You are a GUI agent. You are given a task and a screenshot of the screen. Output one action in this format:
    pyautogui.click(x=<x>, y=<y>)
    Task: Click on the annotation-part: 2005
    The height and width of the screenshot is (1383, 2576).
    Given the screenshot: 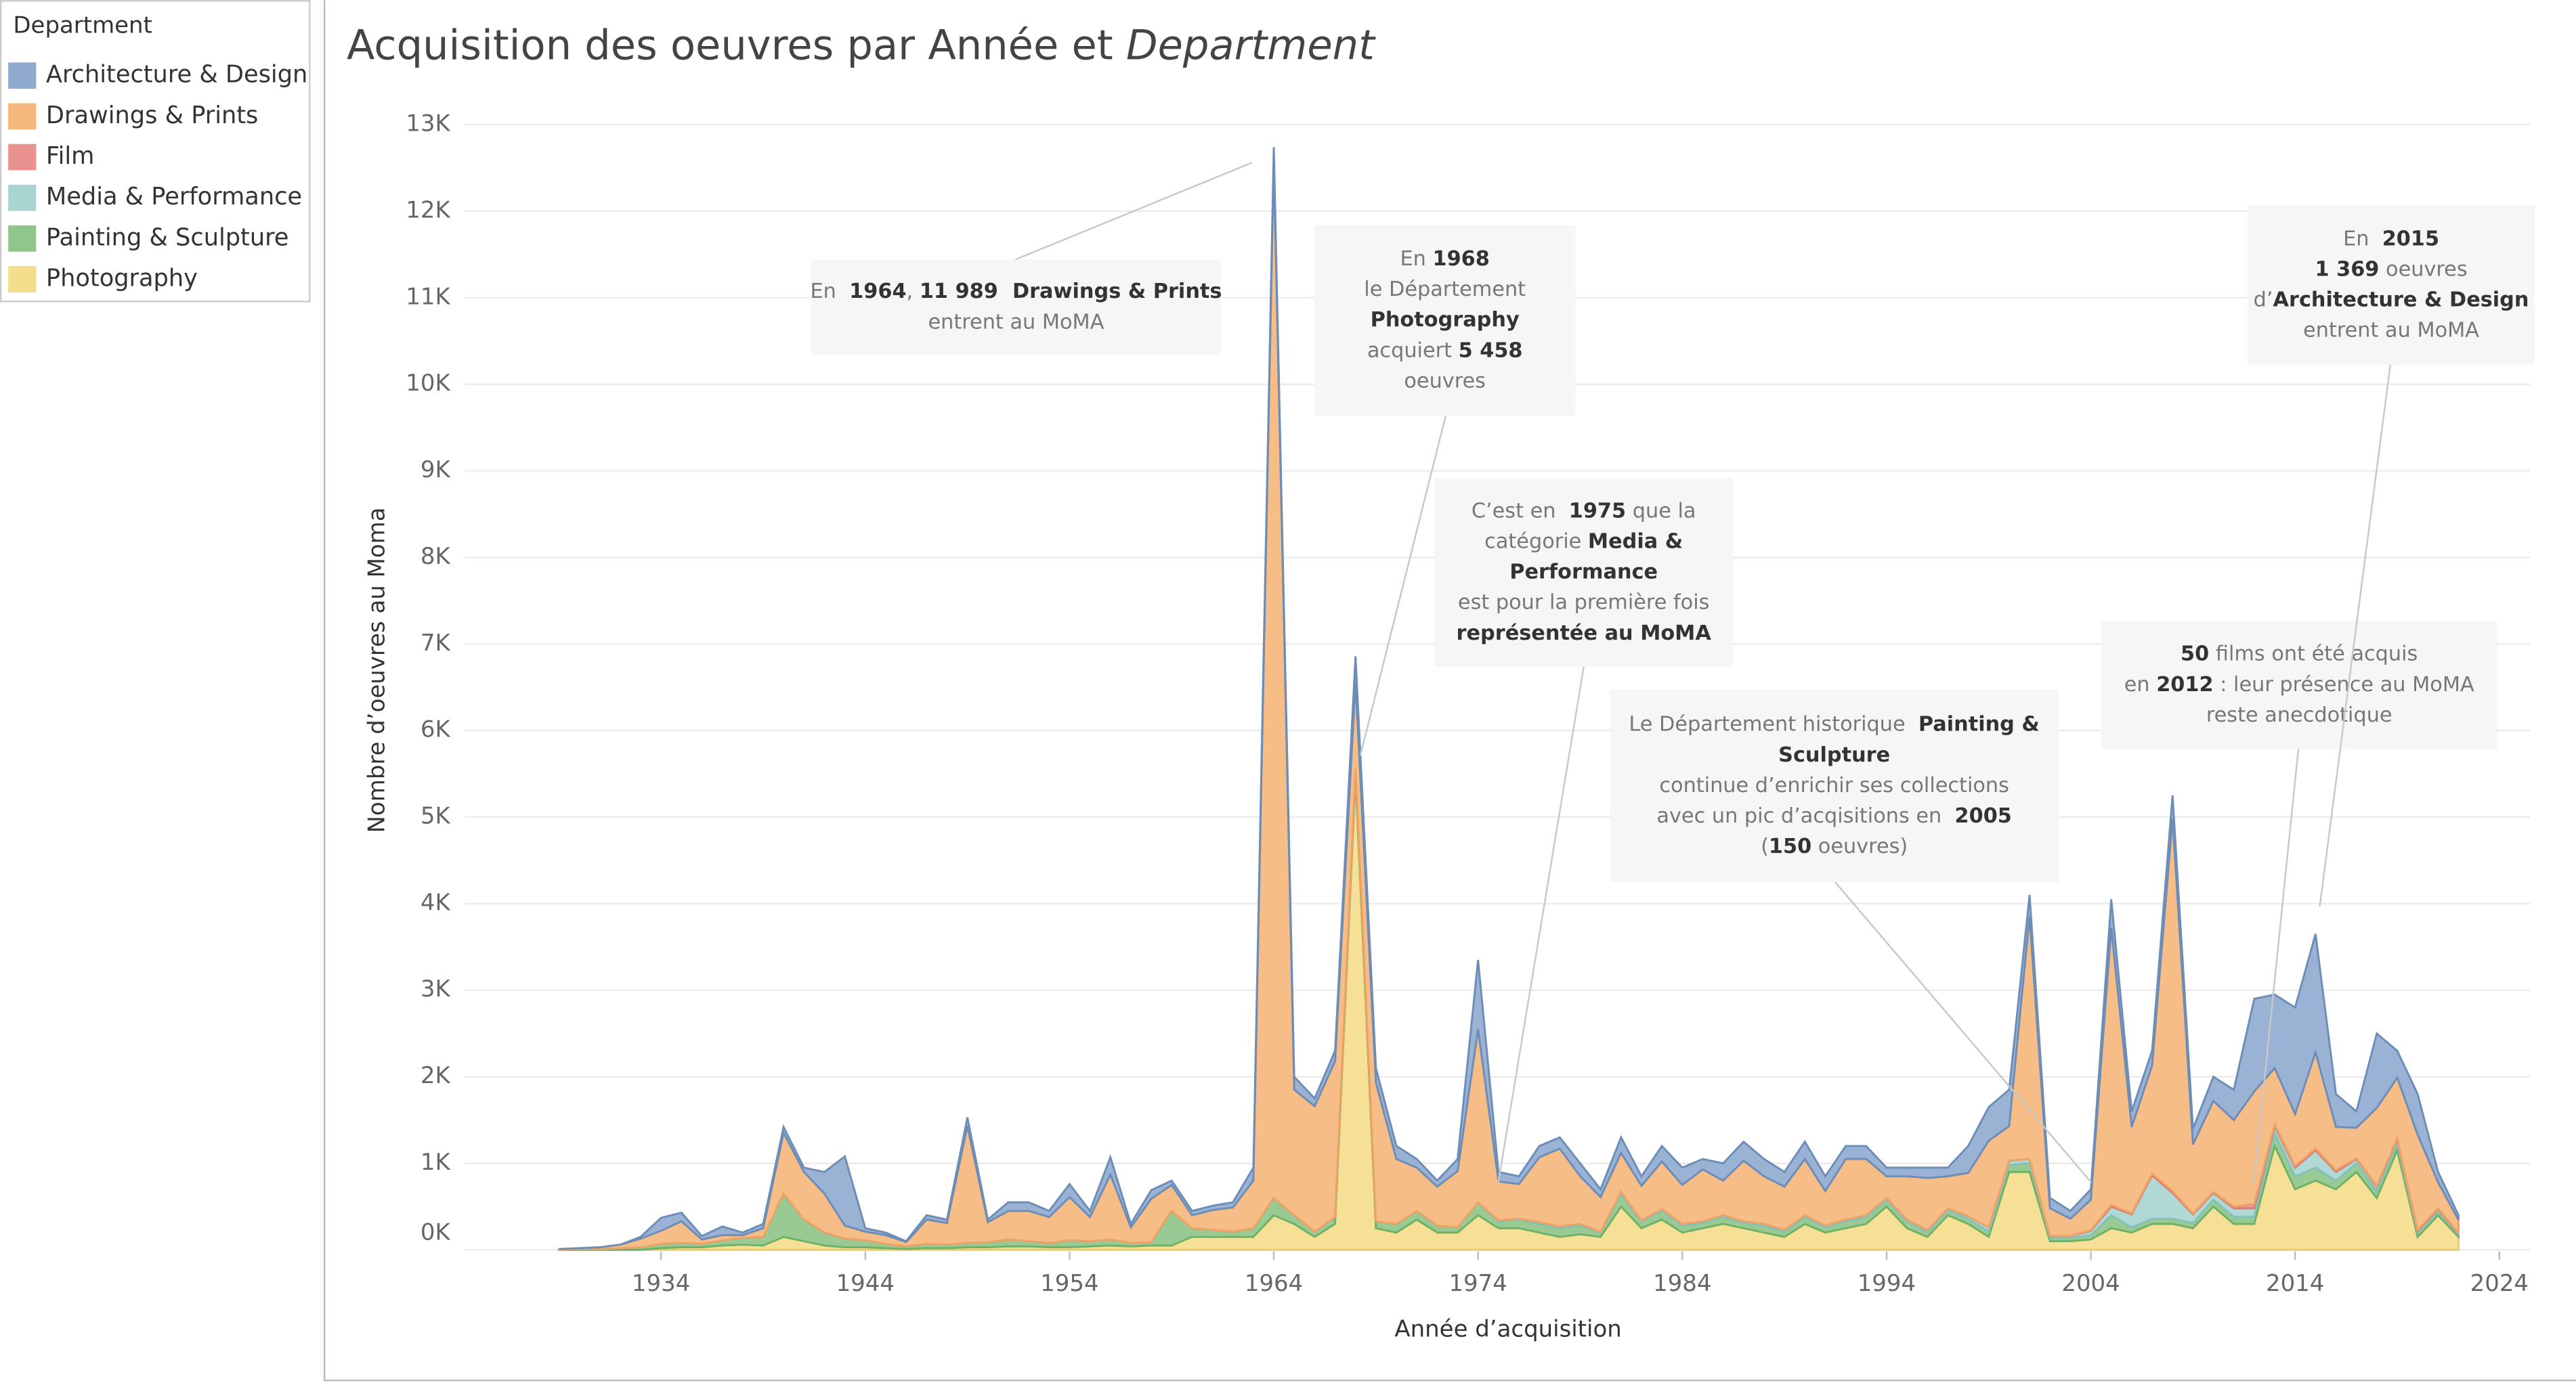 What is the action you would take?
    pyautogui.click(x=1983, y=816)
    